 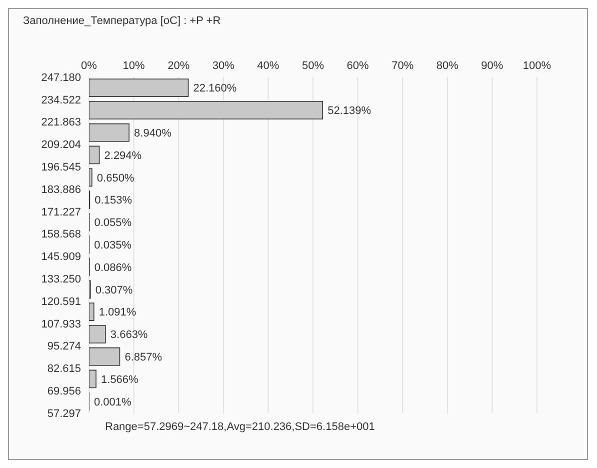 I want to click on data-label: 0.153%, so click(x=113, y=200).